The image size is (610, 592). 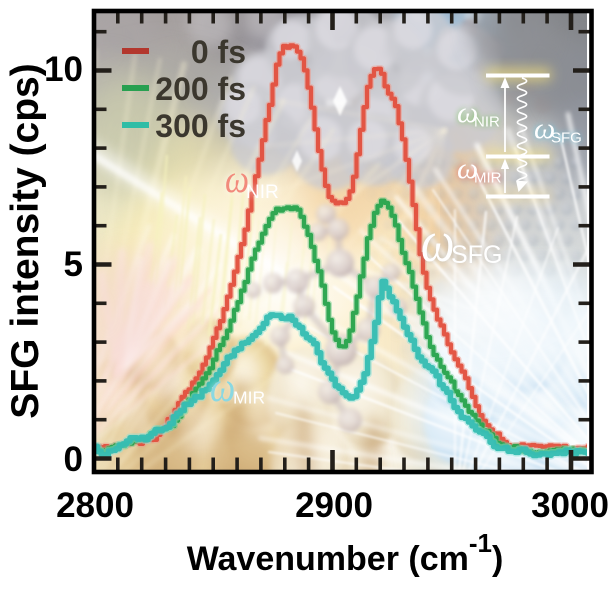 I want to click on svg-text: 200 fs, so click(x=200, y=89).